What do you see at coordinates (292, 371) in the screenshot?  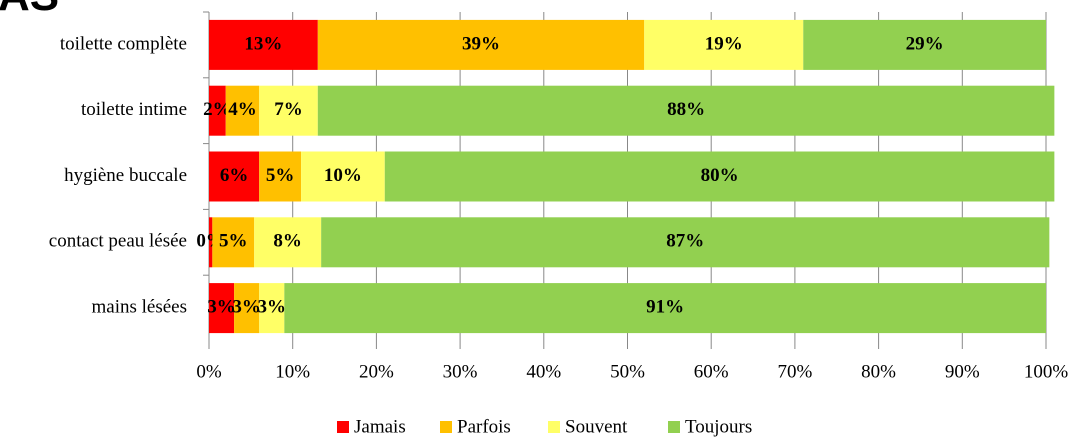 I see `x-tick-label: 10%` at bounding box center [292, 371].